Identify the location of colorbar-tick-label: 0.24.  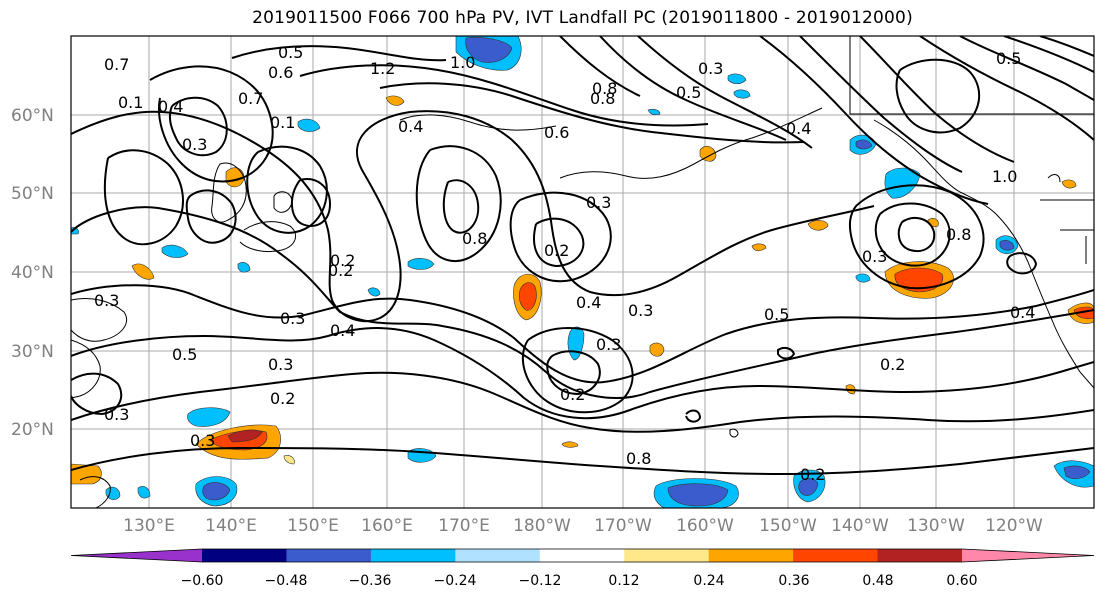
(708, 581).